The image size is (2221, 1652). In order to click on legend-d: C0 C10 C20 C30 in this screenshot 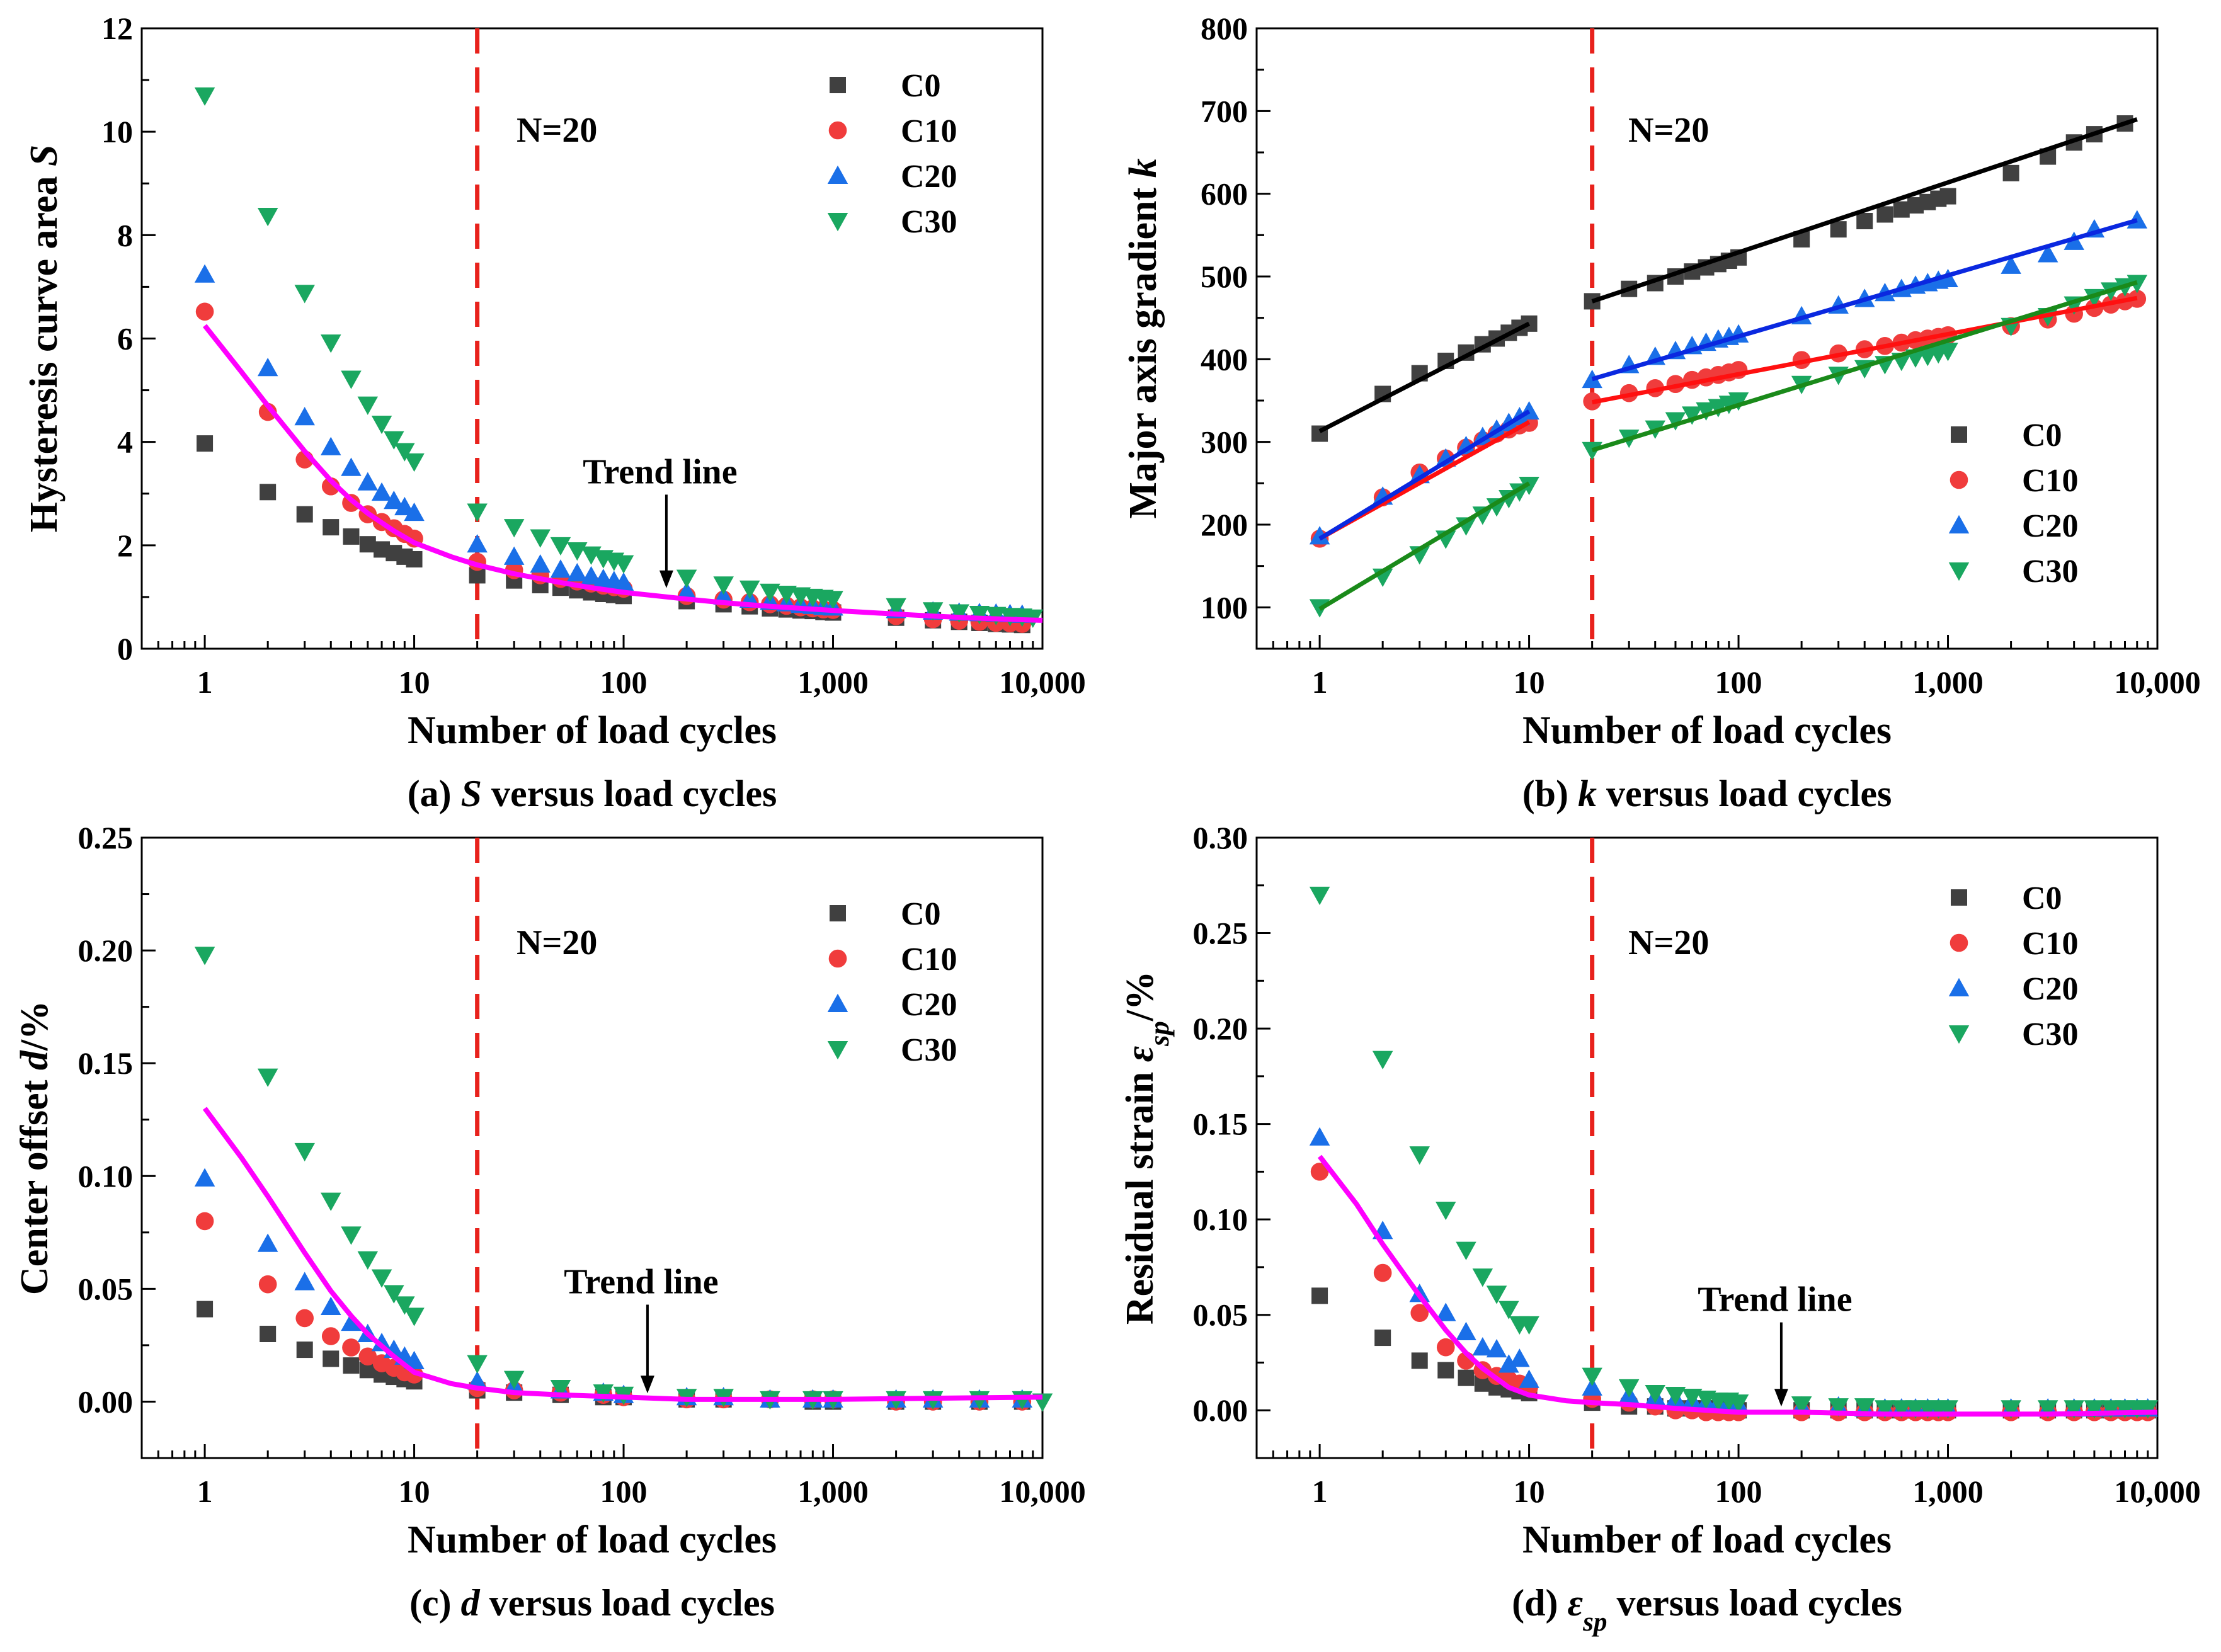, I will do `click(2013, 966)`.